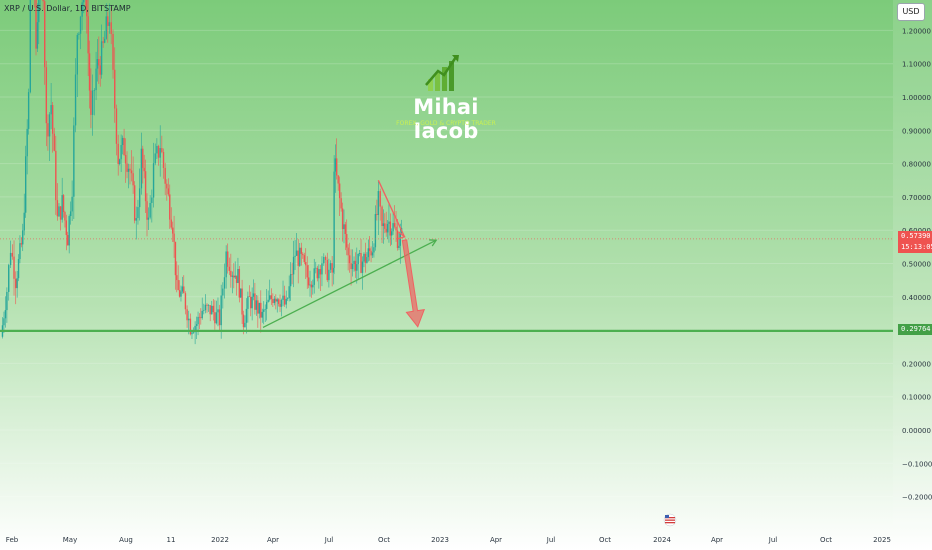  I want to click on support-price-badge: 0.29764, so click(915, 329).